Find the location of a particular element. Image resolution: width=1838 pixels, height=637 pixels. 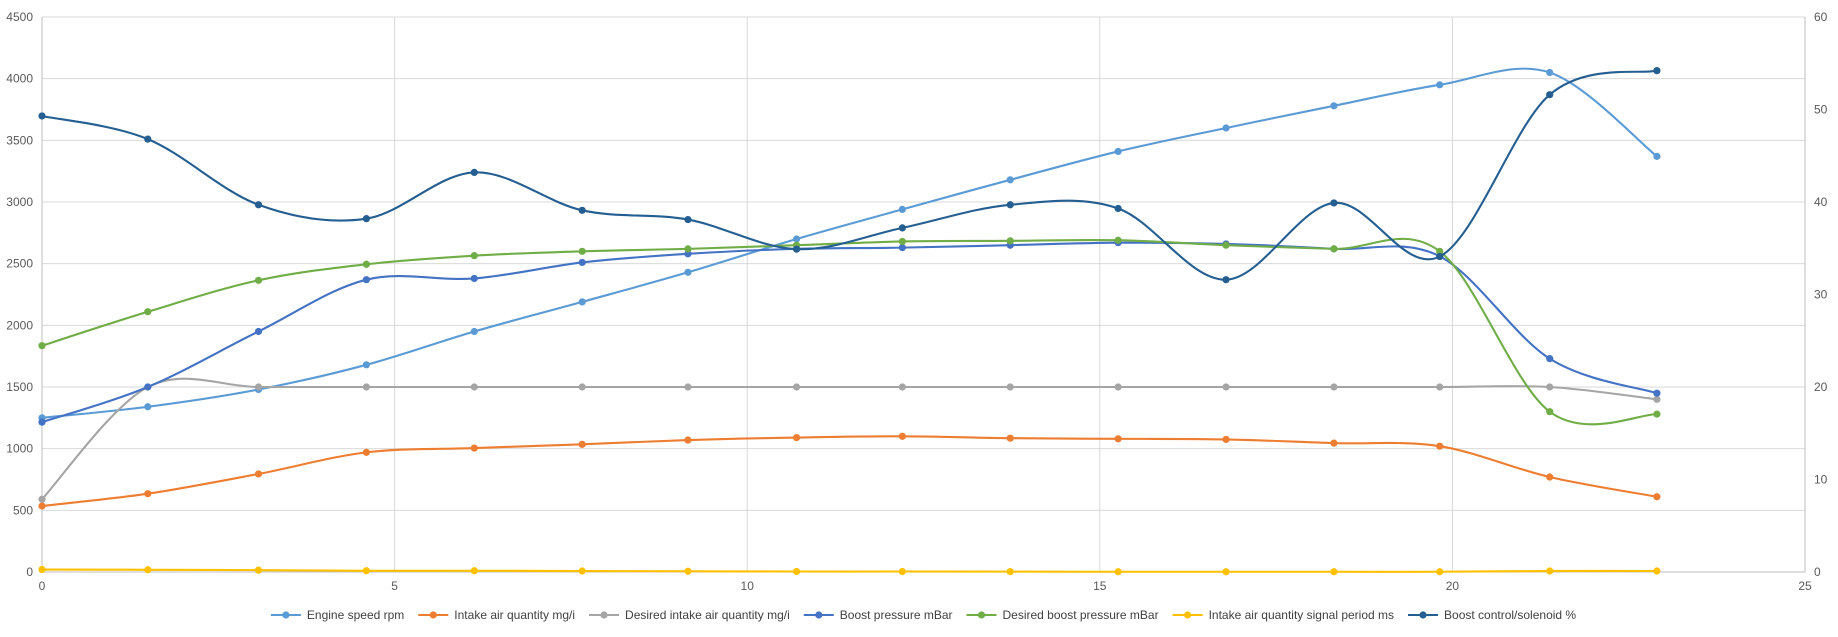

x-tick-label: 15 is located at coordinates (1100, 586).